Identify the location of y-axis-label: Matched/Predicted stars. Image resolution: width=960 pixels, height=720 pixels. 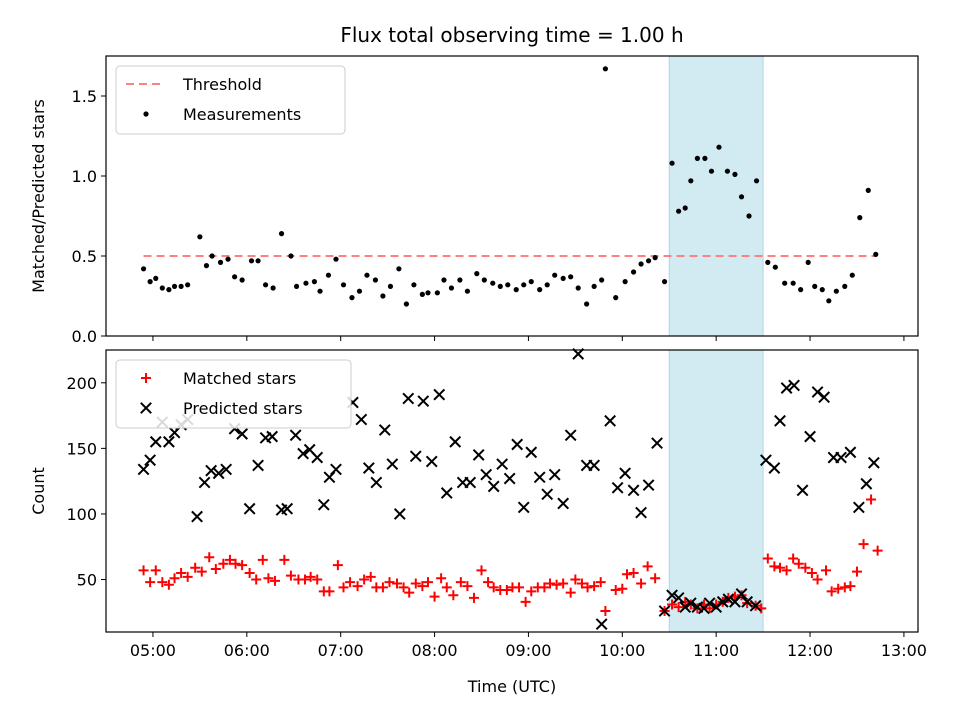
(38, 196).